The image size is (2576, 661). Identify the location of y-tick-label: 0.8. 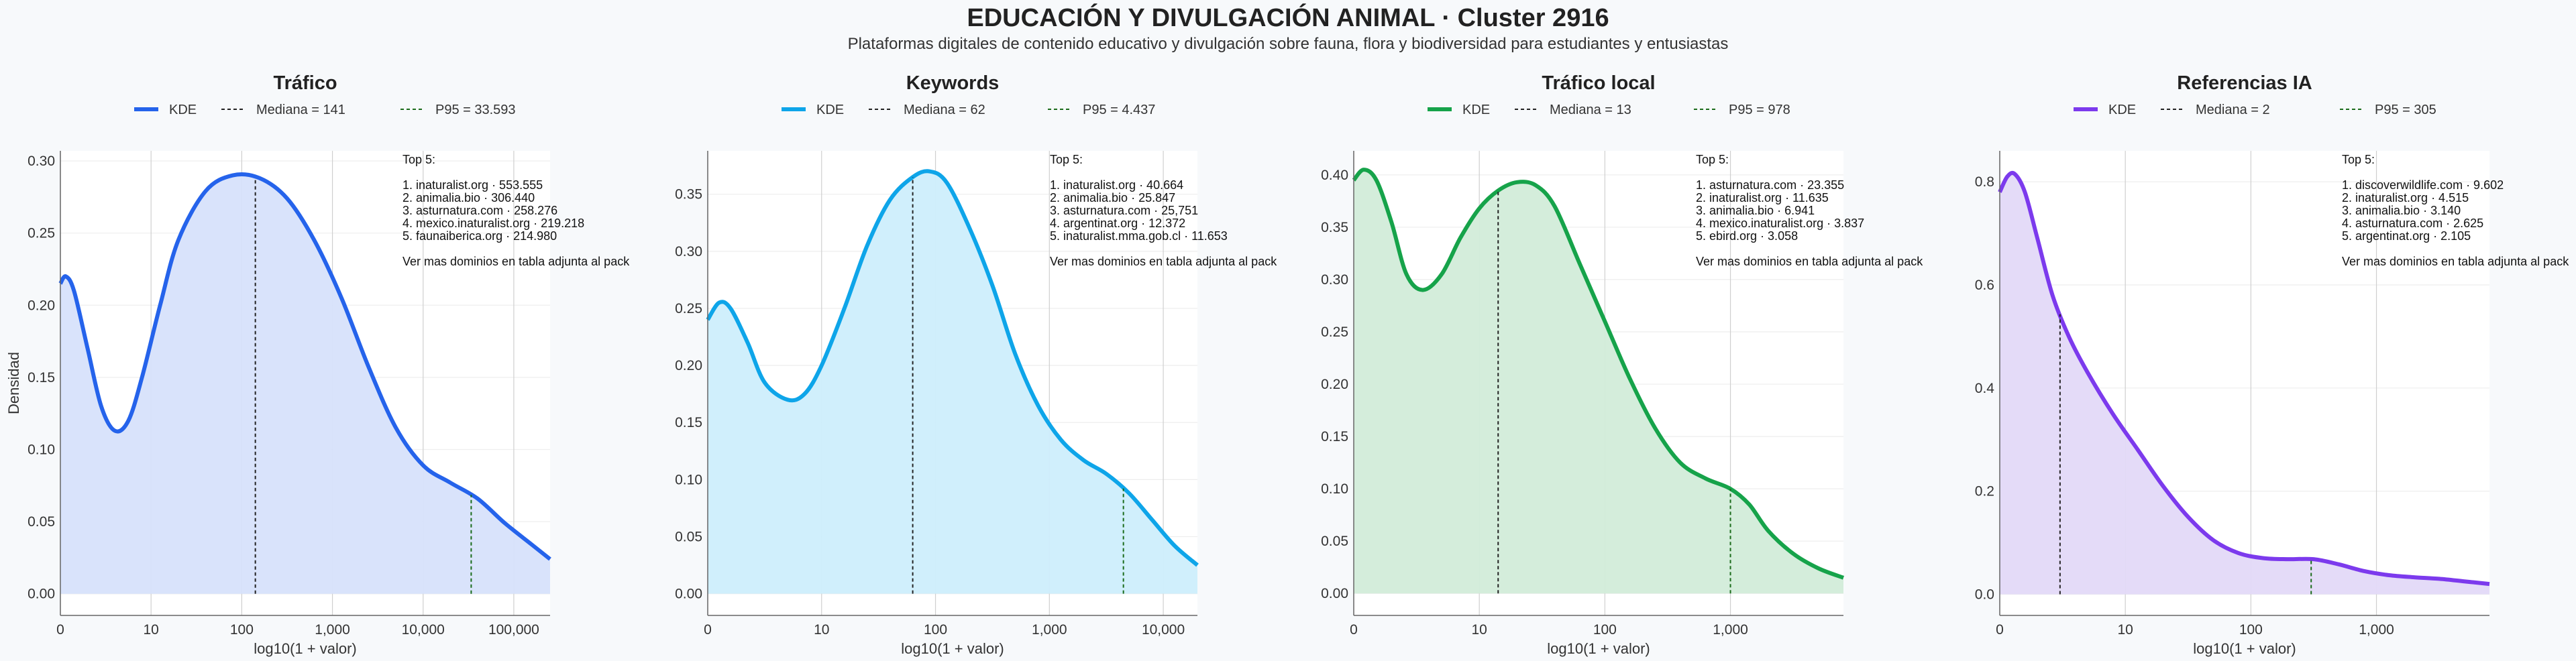
(1984, 182).